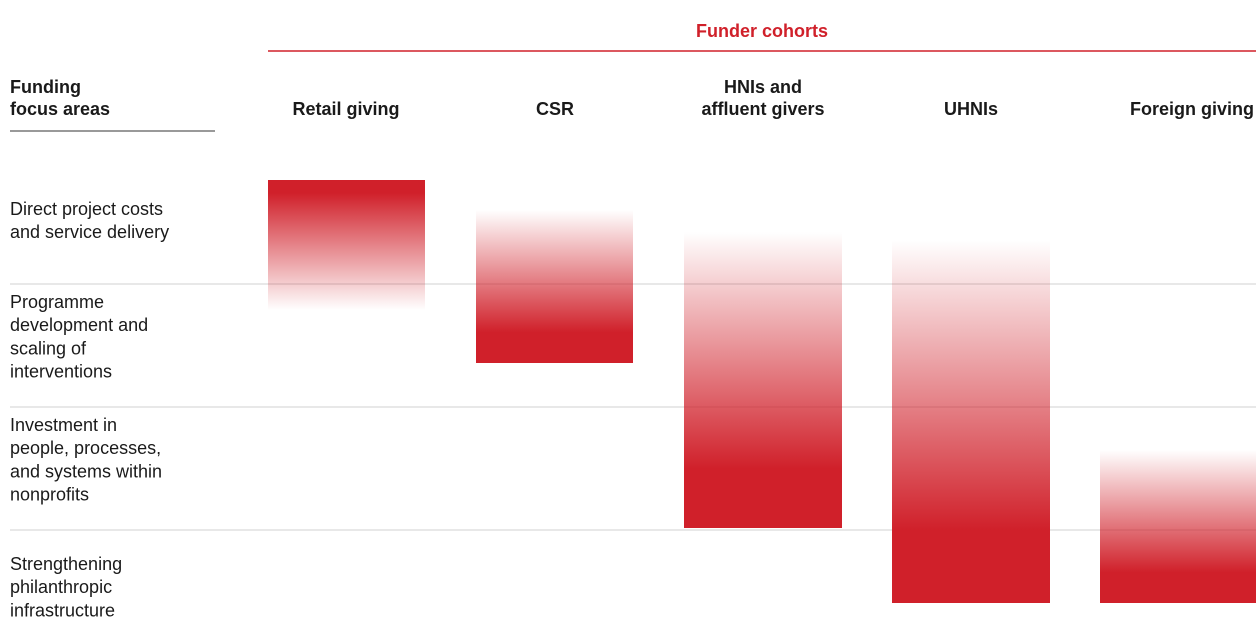  I want to click on row-label: infrastructure, so click(62, 610).